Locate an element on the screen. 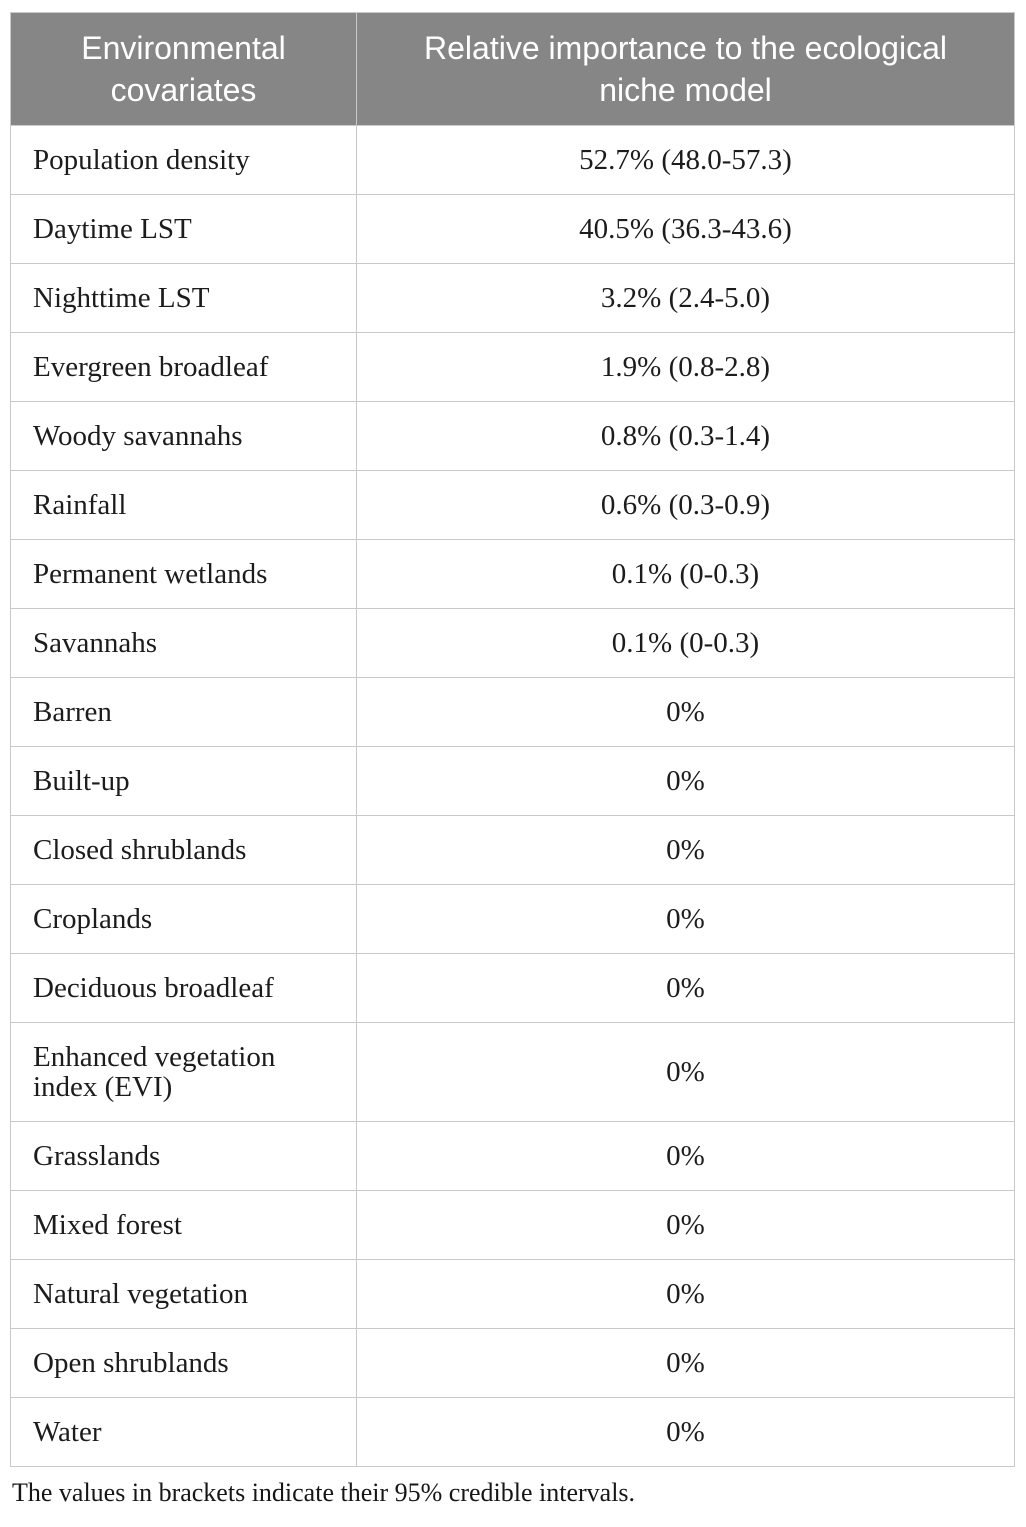 This screenshot has height=1527, width=1026. importance-cell: 0.8% (0.3-1.4) is located at coordinates (685, 436).